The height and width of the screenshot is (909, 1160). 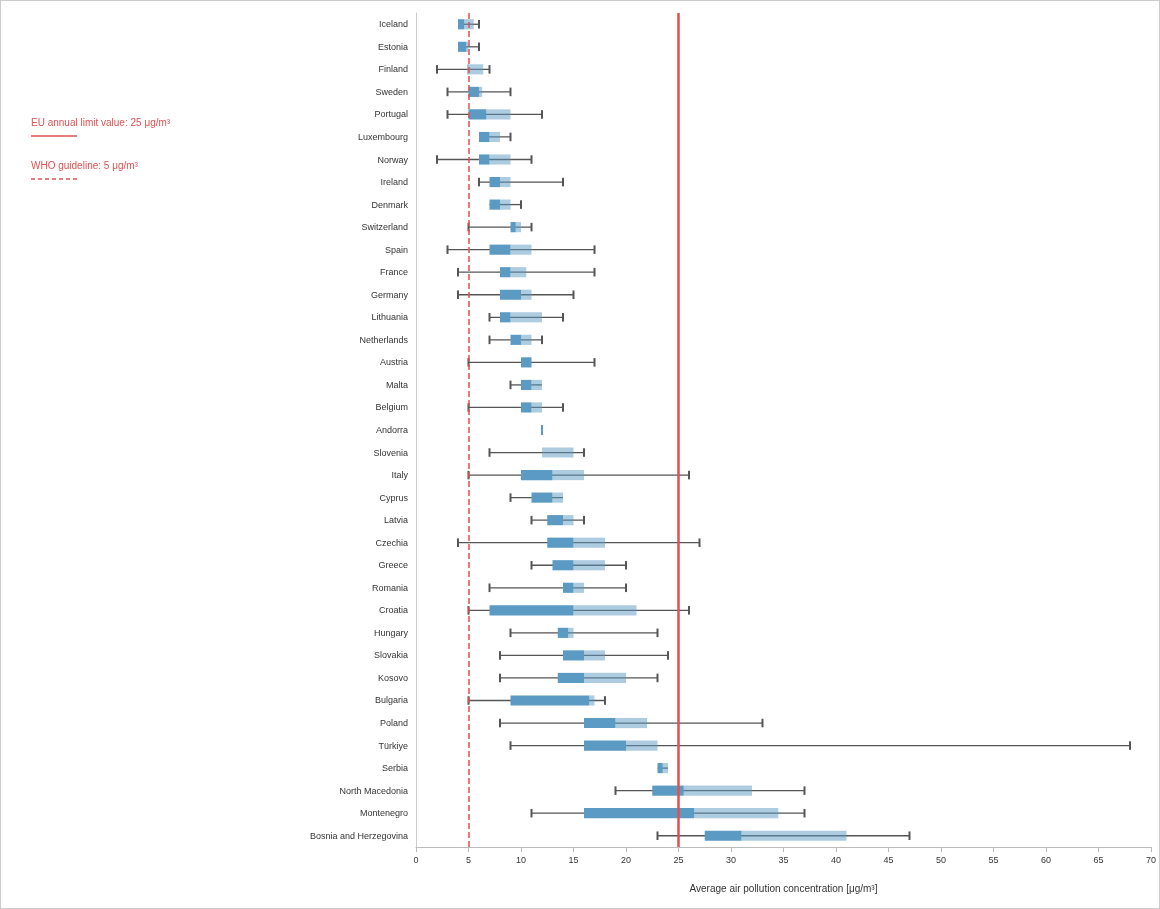 I want to click on ref-line-label: WHO guideline: 5 μg/m³, so click(x=85, y=165).